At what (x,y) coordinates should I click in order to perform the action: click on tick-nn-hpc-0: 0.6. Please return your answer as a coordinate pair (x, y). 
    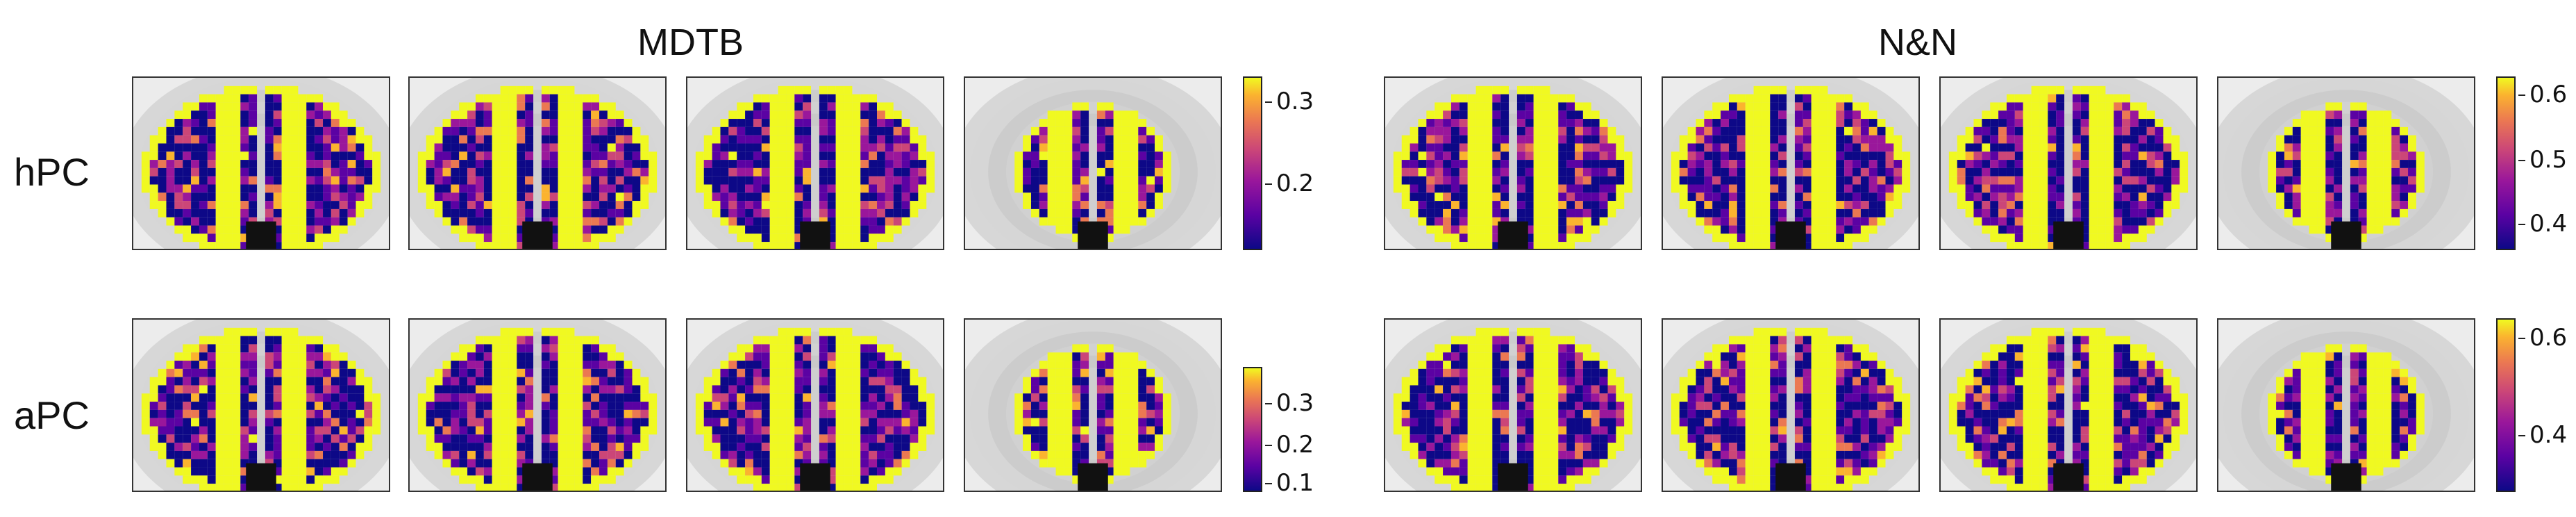
    Looking at the image, I should click on (2543, 94).